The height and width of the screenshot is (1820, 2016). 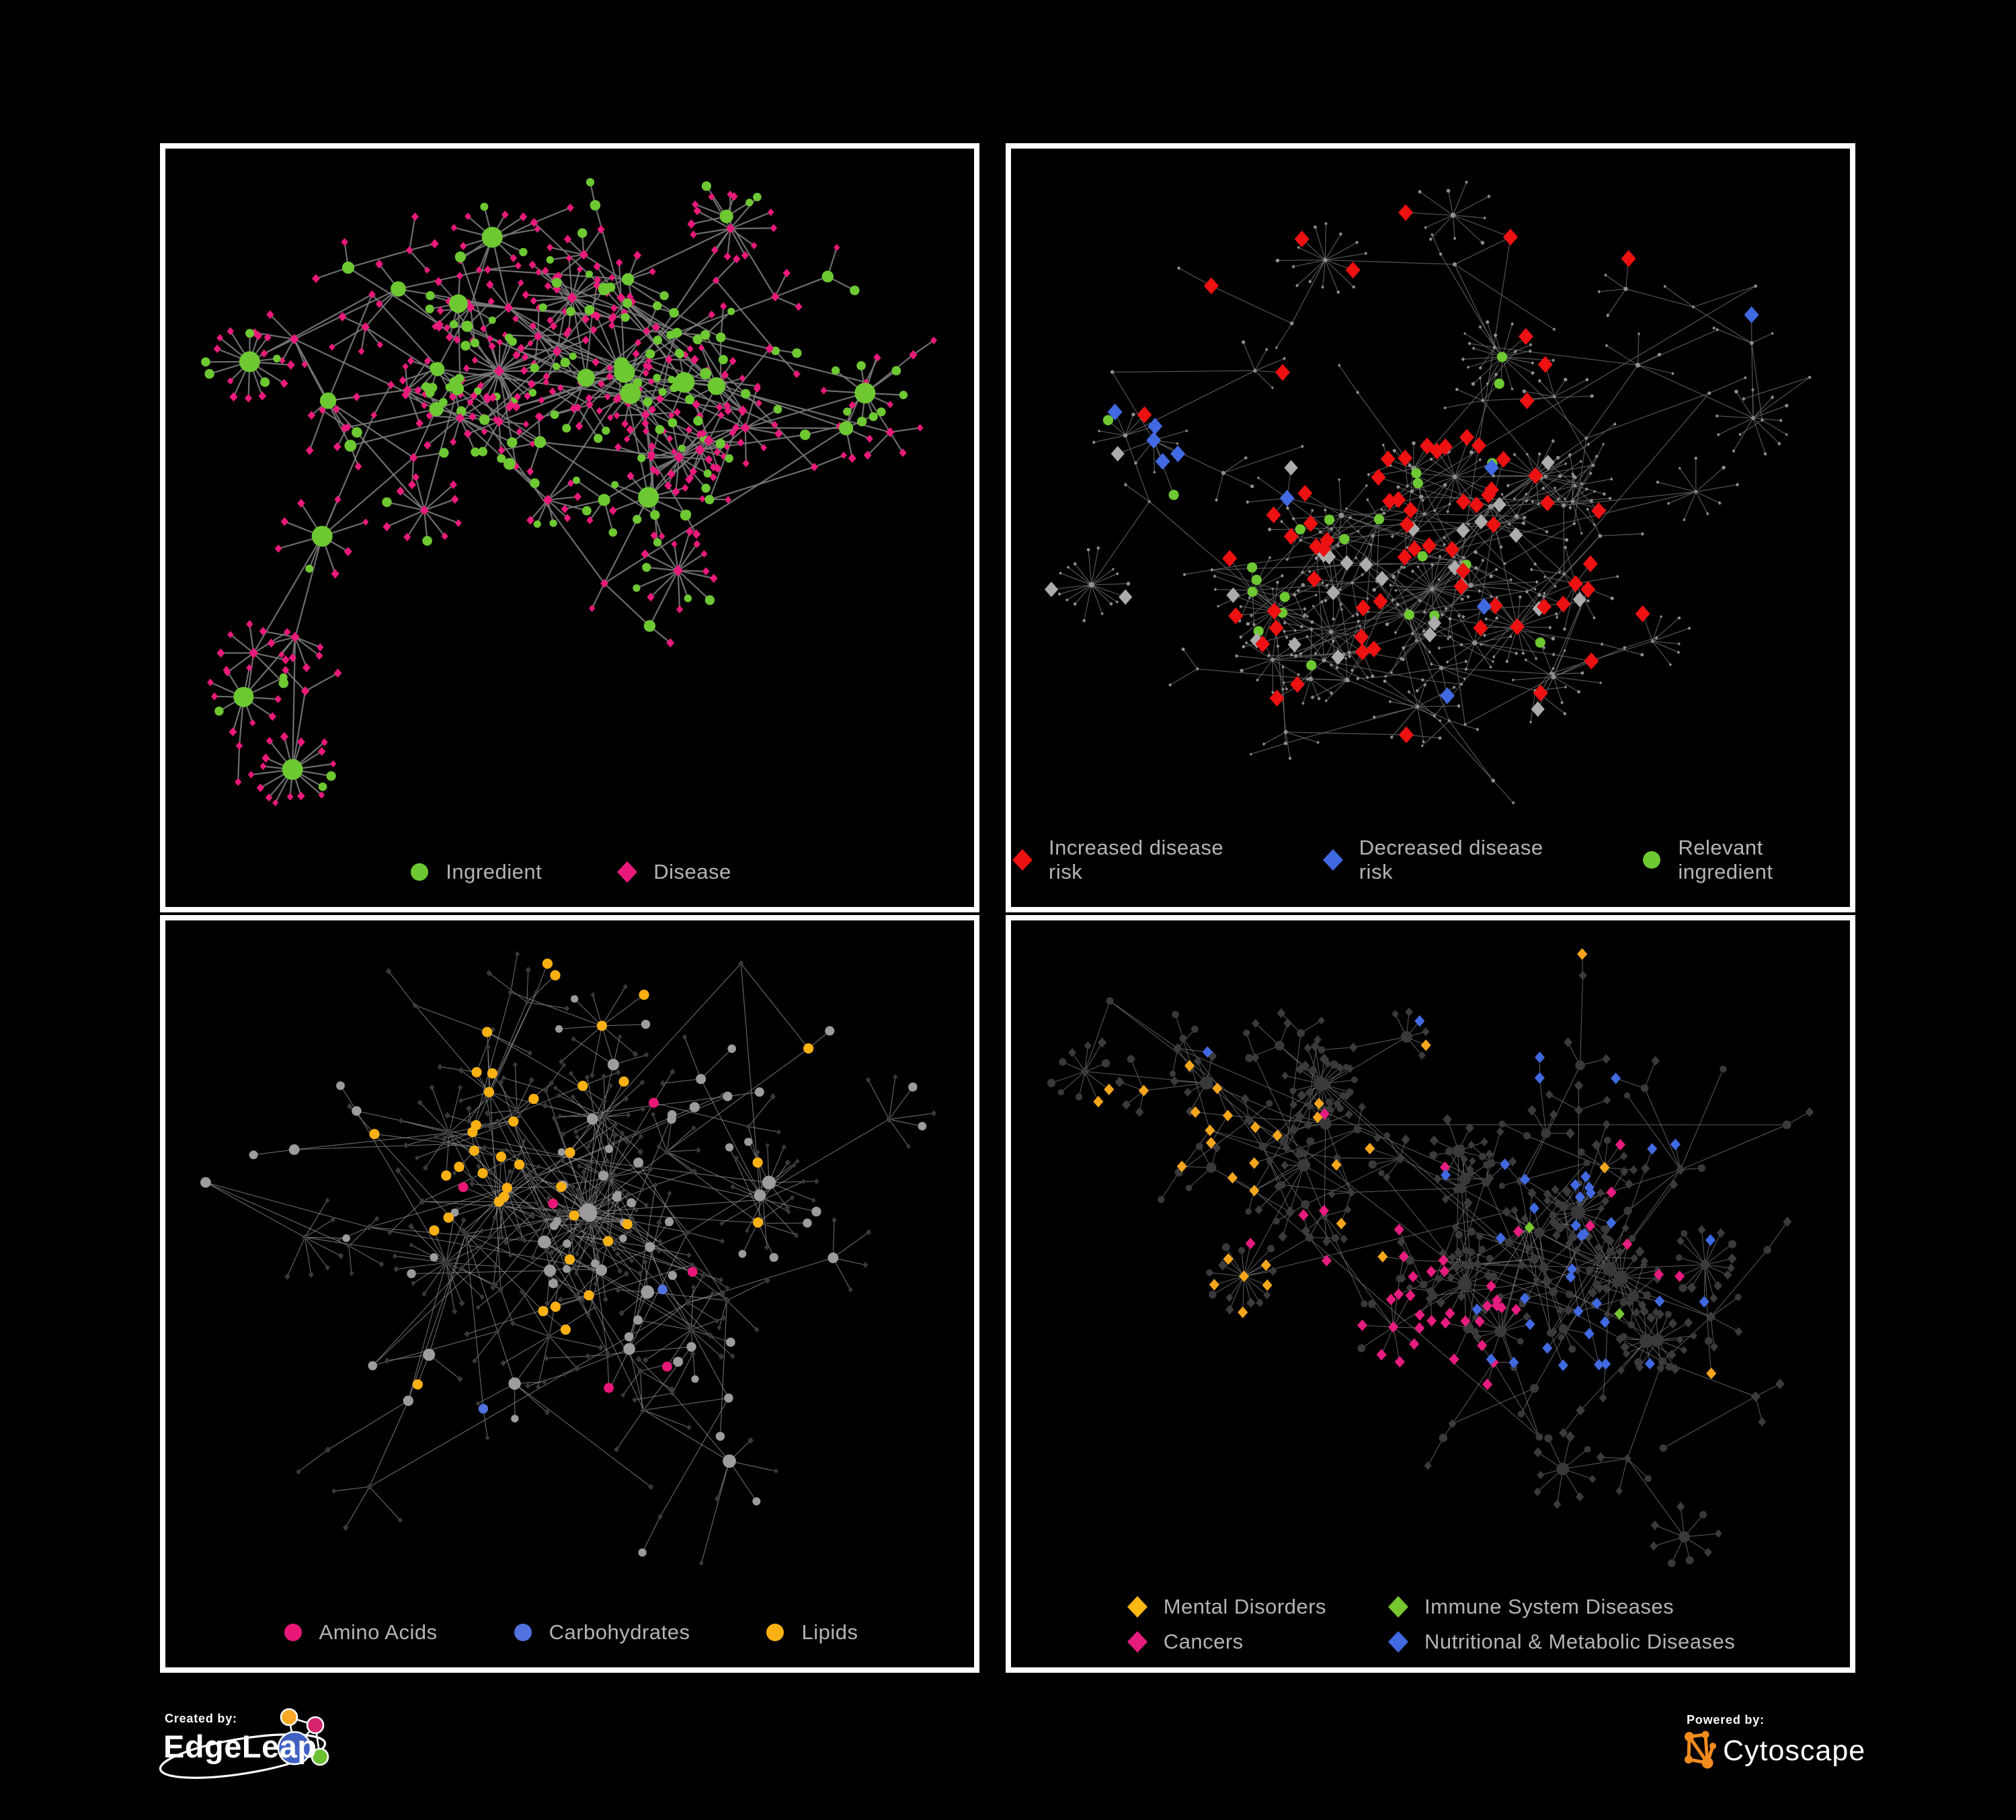 I want to click on disease-risk-graph, so click(x=1428, y=492).